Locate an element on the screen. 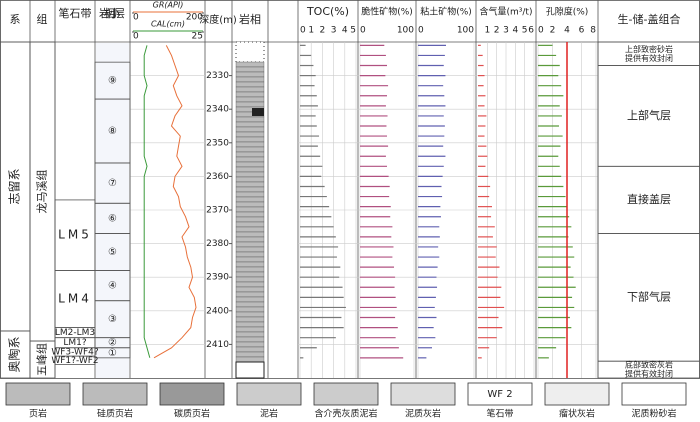 Image resolution: width=700 pixels, height=422 pixels. legend-label: 笔石带 is located at coordinates (499, 414).